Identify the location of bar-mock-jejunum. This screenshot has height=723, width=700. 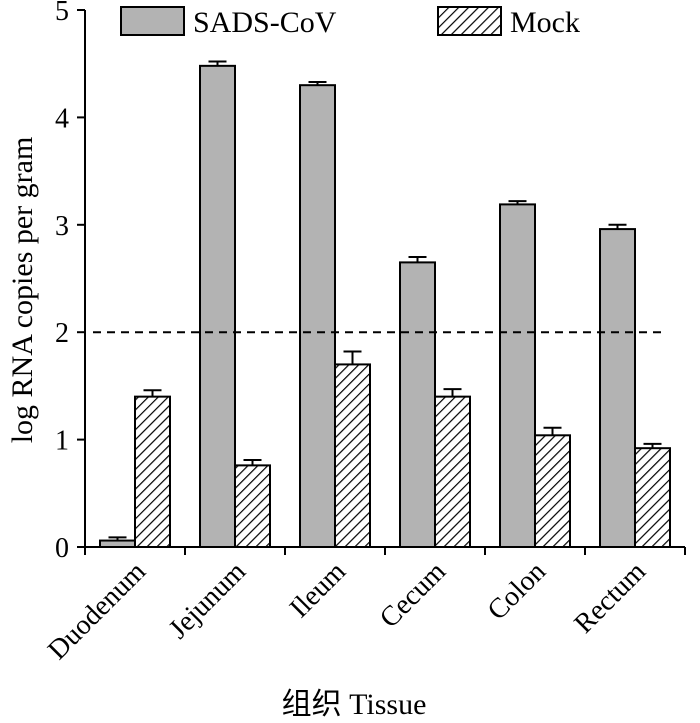
(252, 506).